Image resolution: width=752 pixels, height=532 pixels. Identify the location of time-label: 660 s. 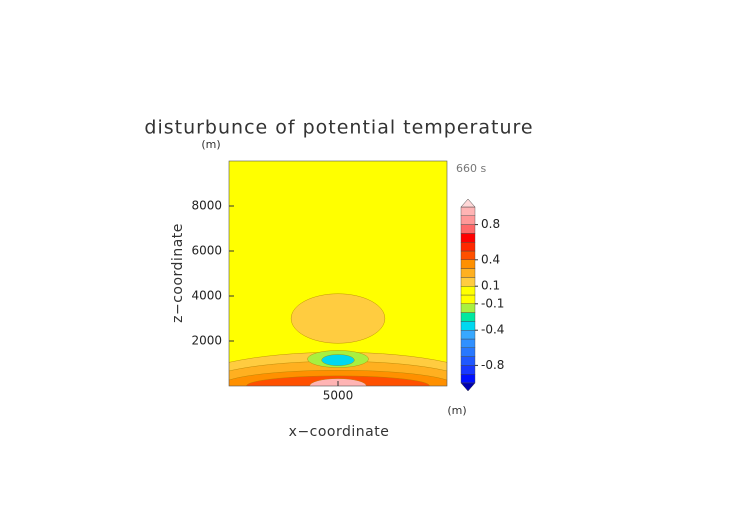
(471, 168).